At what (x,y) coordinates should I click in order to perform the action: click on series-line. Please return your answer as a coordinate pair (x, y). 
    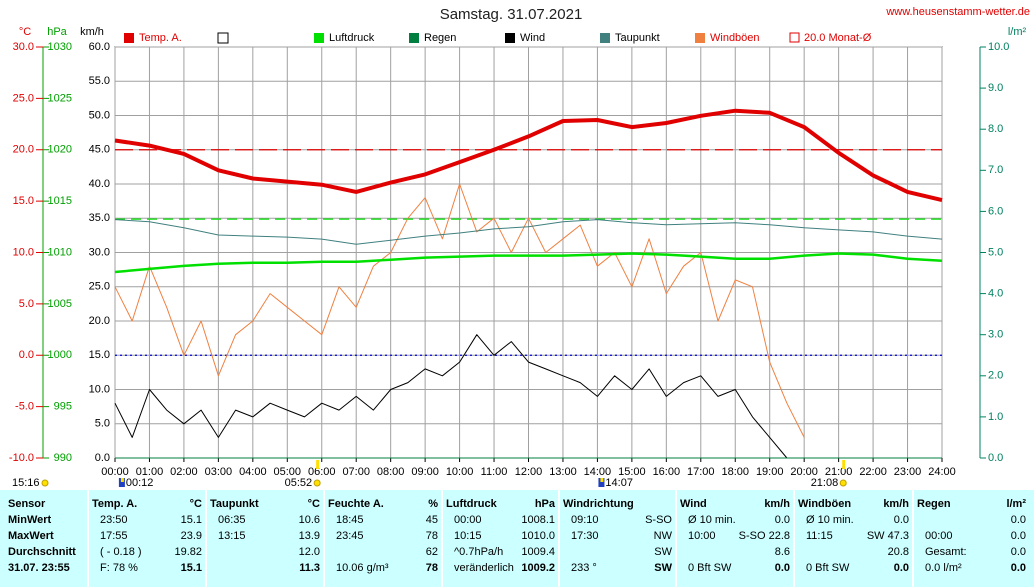
    Looking at the image, I should click on (528, 263).